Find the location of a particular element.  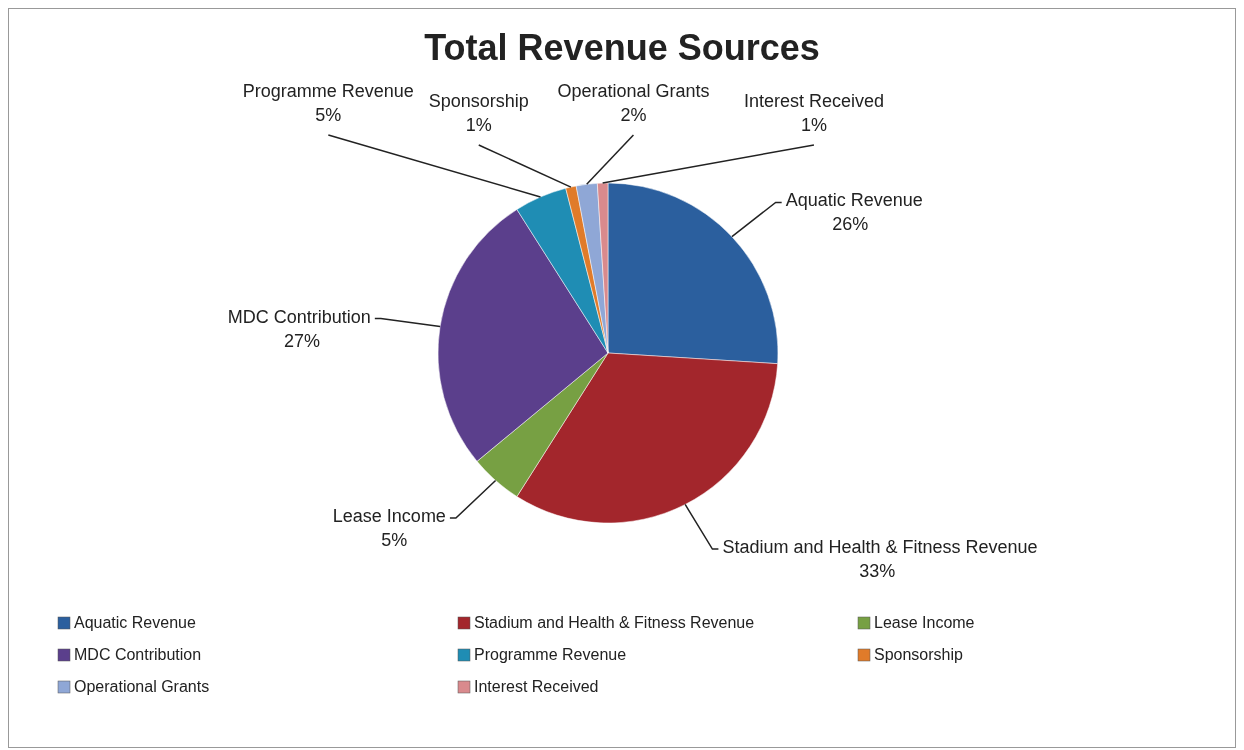

slice-label: Programme Revenue is located at coordinates (328, 91).